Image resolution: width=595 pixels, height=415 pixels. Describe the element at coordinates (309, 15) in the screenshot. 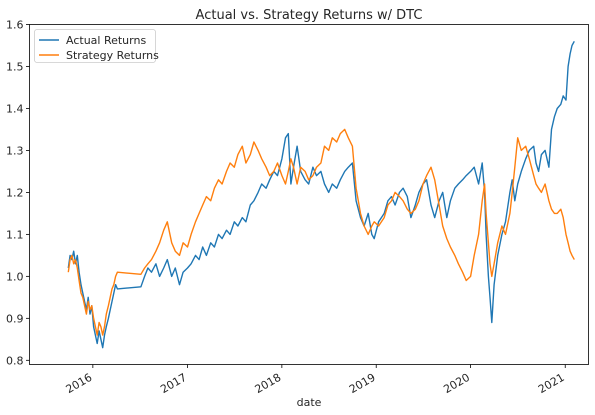

I see `chart-title: Actual vs. Strategy Returns w/ DTC` at that location.